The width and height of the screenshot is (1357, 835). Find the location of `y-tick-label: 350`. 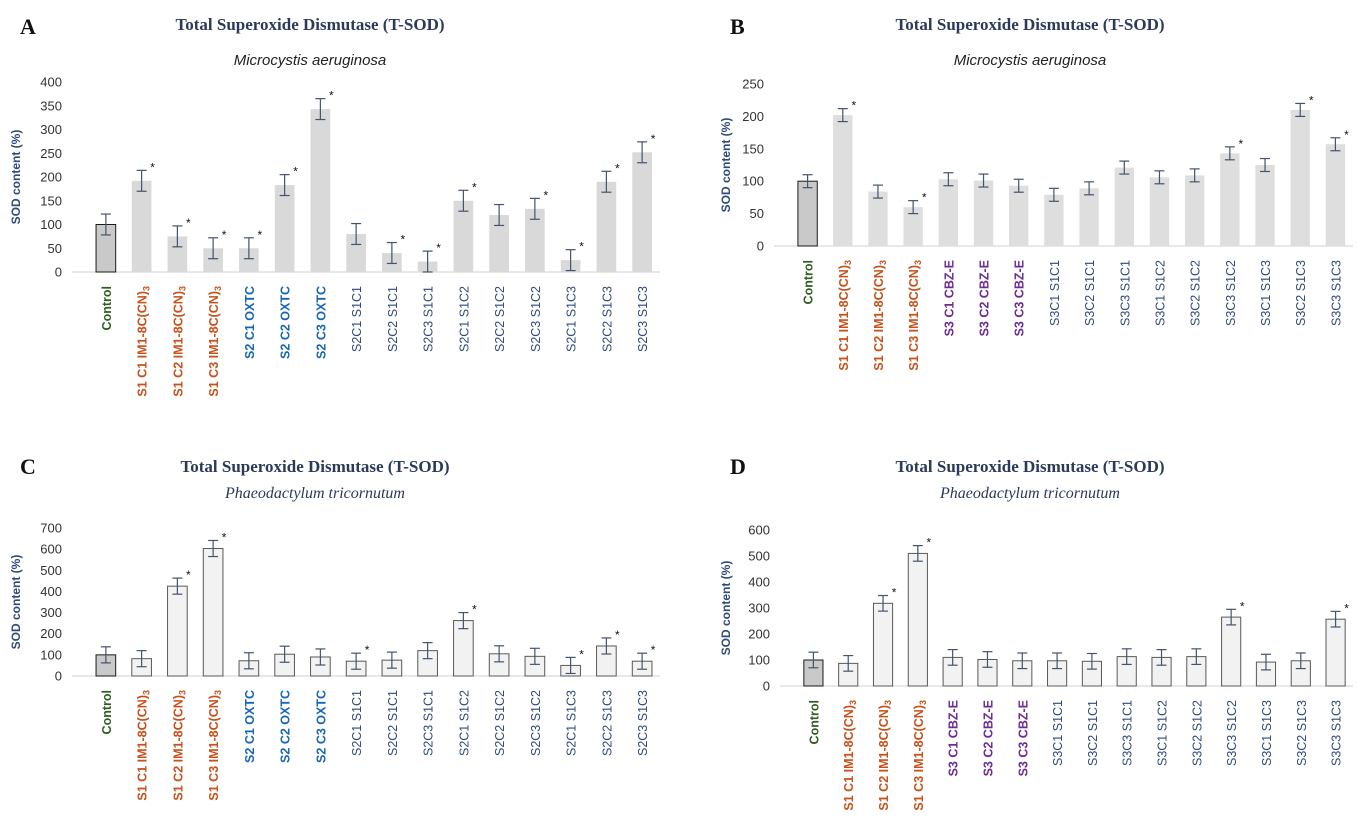

y-tick-label: 350 is located at coordinates (51, 105).